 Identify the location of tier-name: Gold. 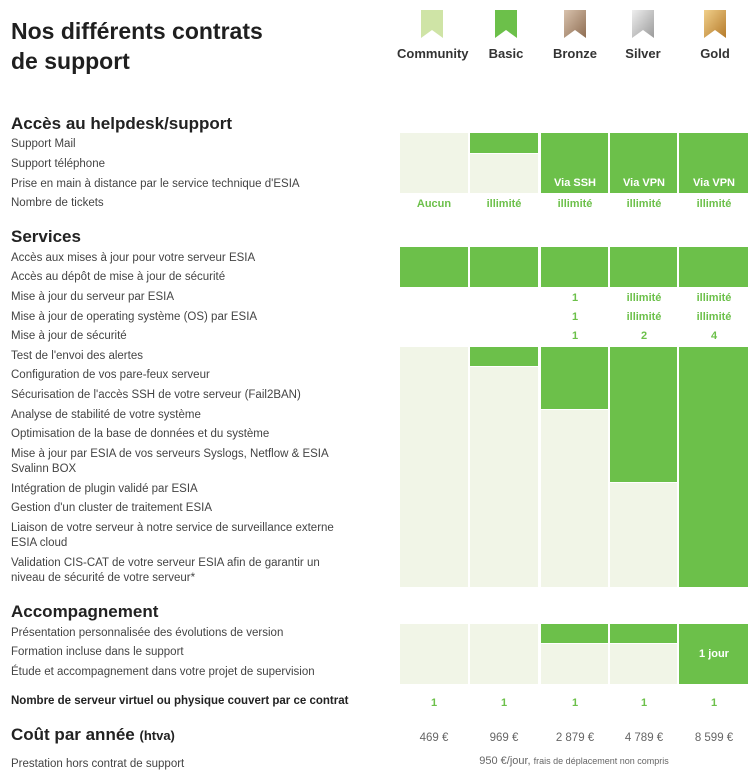
(715, 53).